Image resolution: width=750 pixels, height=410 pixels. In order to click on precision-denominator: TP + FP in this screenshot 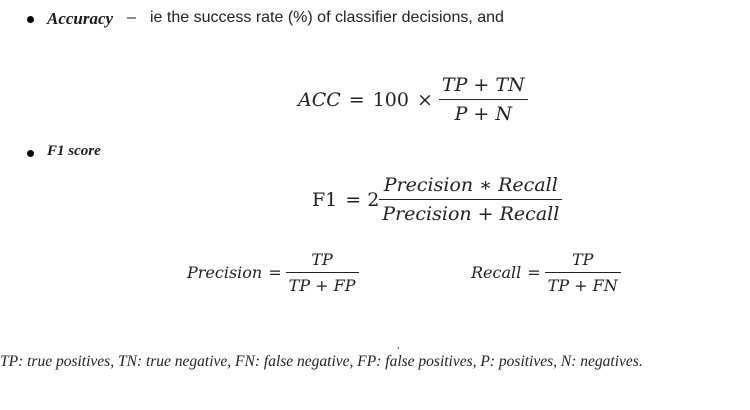, I will do `click(322, 286)`.